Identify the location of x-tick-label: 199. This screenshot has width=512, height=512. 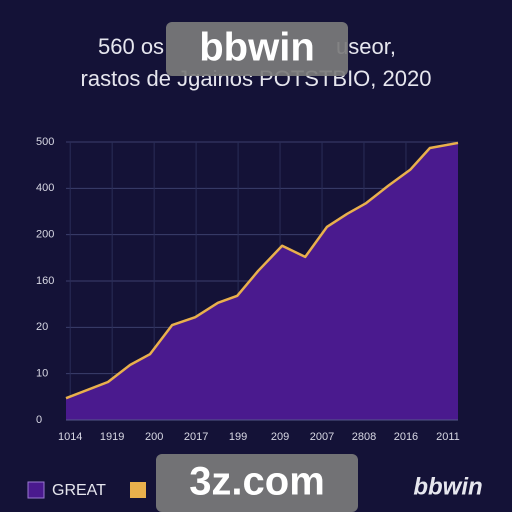
(238, 437).